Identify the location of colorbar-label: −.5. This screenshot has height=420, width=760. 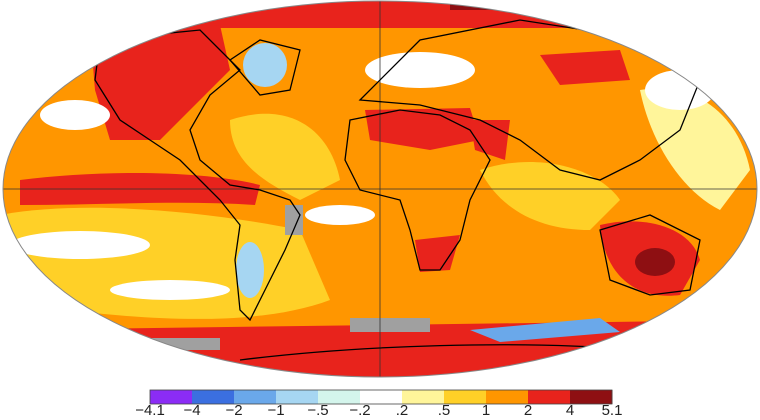
(317, 410).